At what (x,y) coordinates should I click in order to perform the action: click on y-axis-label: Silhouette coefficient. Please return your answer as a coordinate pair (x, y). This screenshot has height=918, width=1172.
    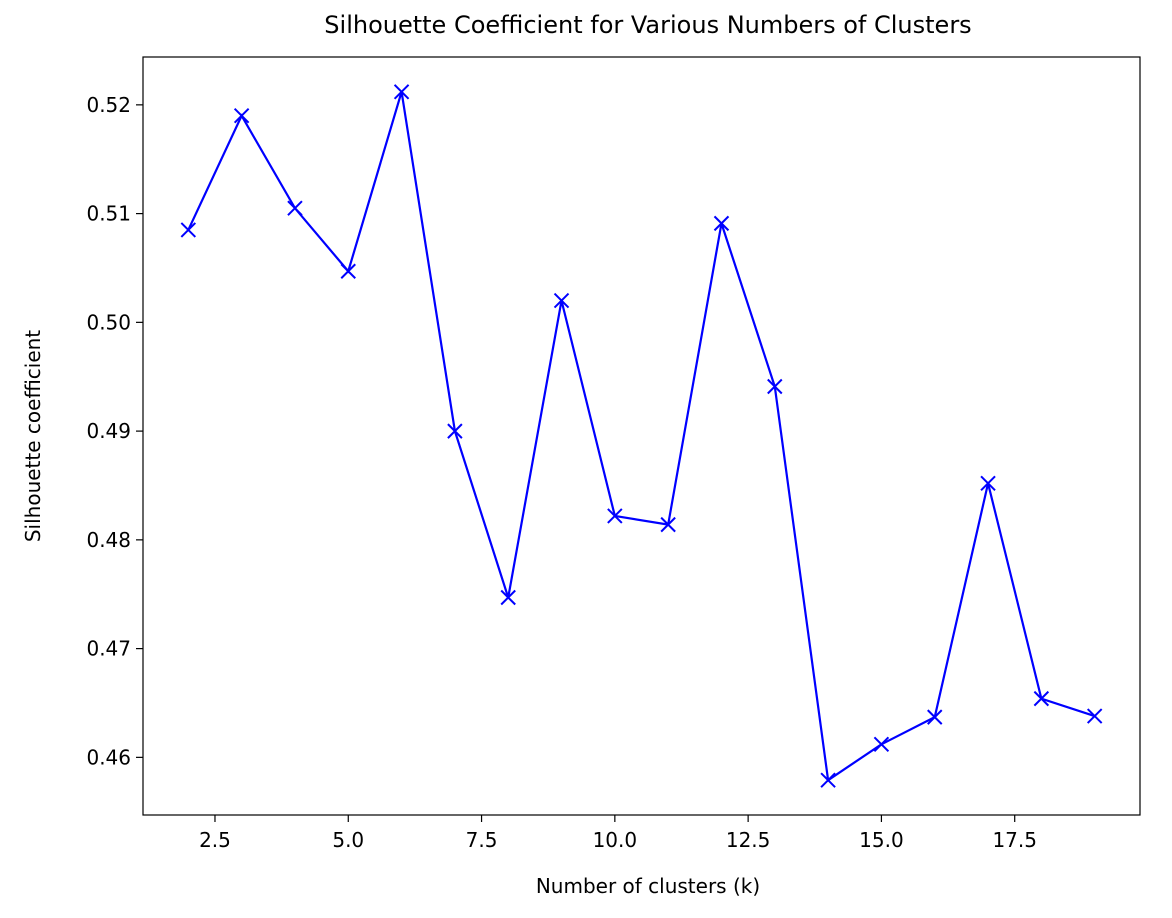
    Looking at the image, I should click on (33, 436).